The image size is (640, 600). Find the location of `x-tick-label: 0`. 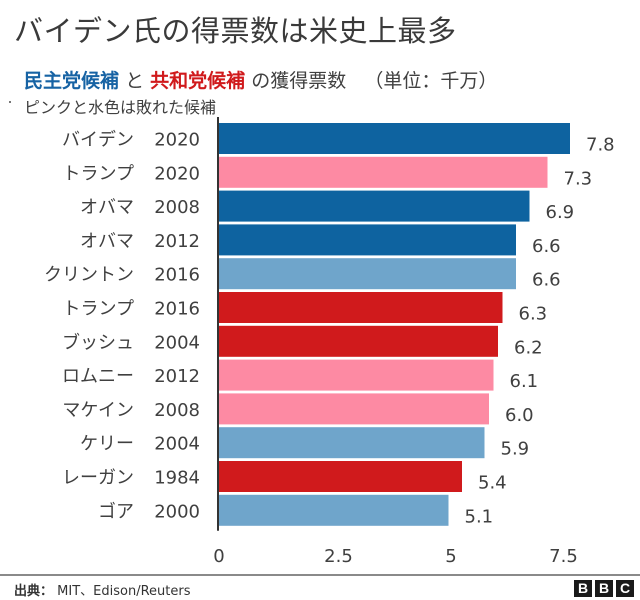

x-tick-label: 0 is located at coordinates (218, 556).